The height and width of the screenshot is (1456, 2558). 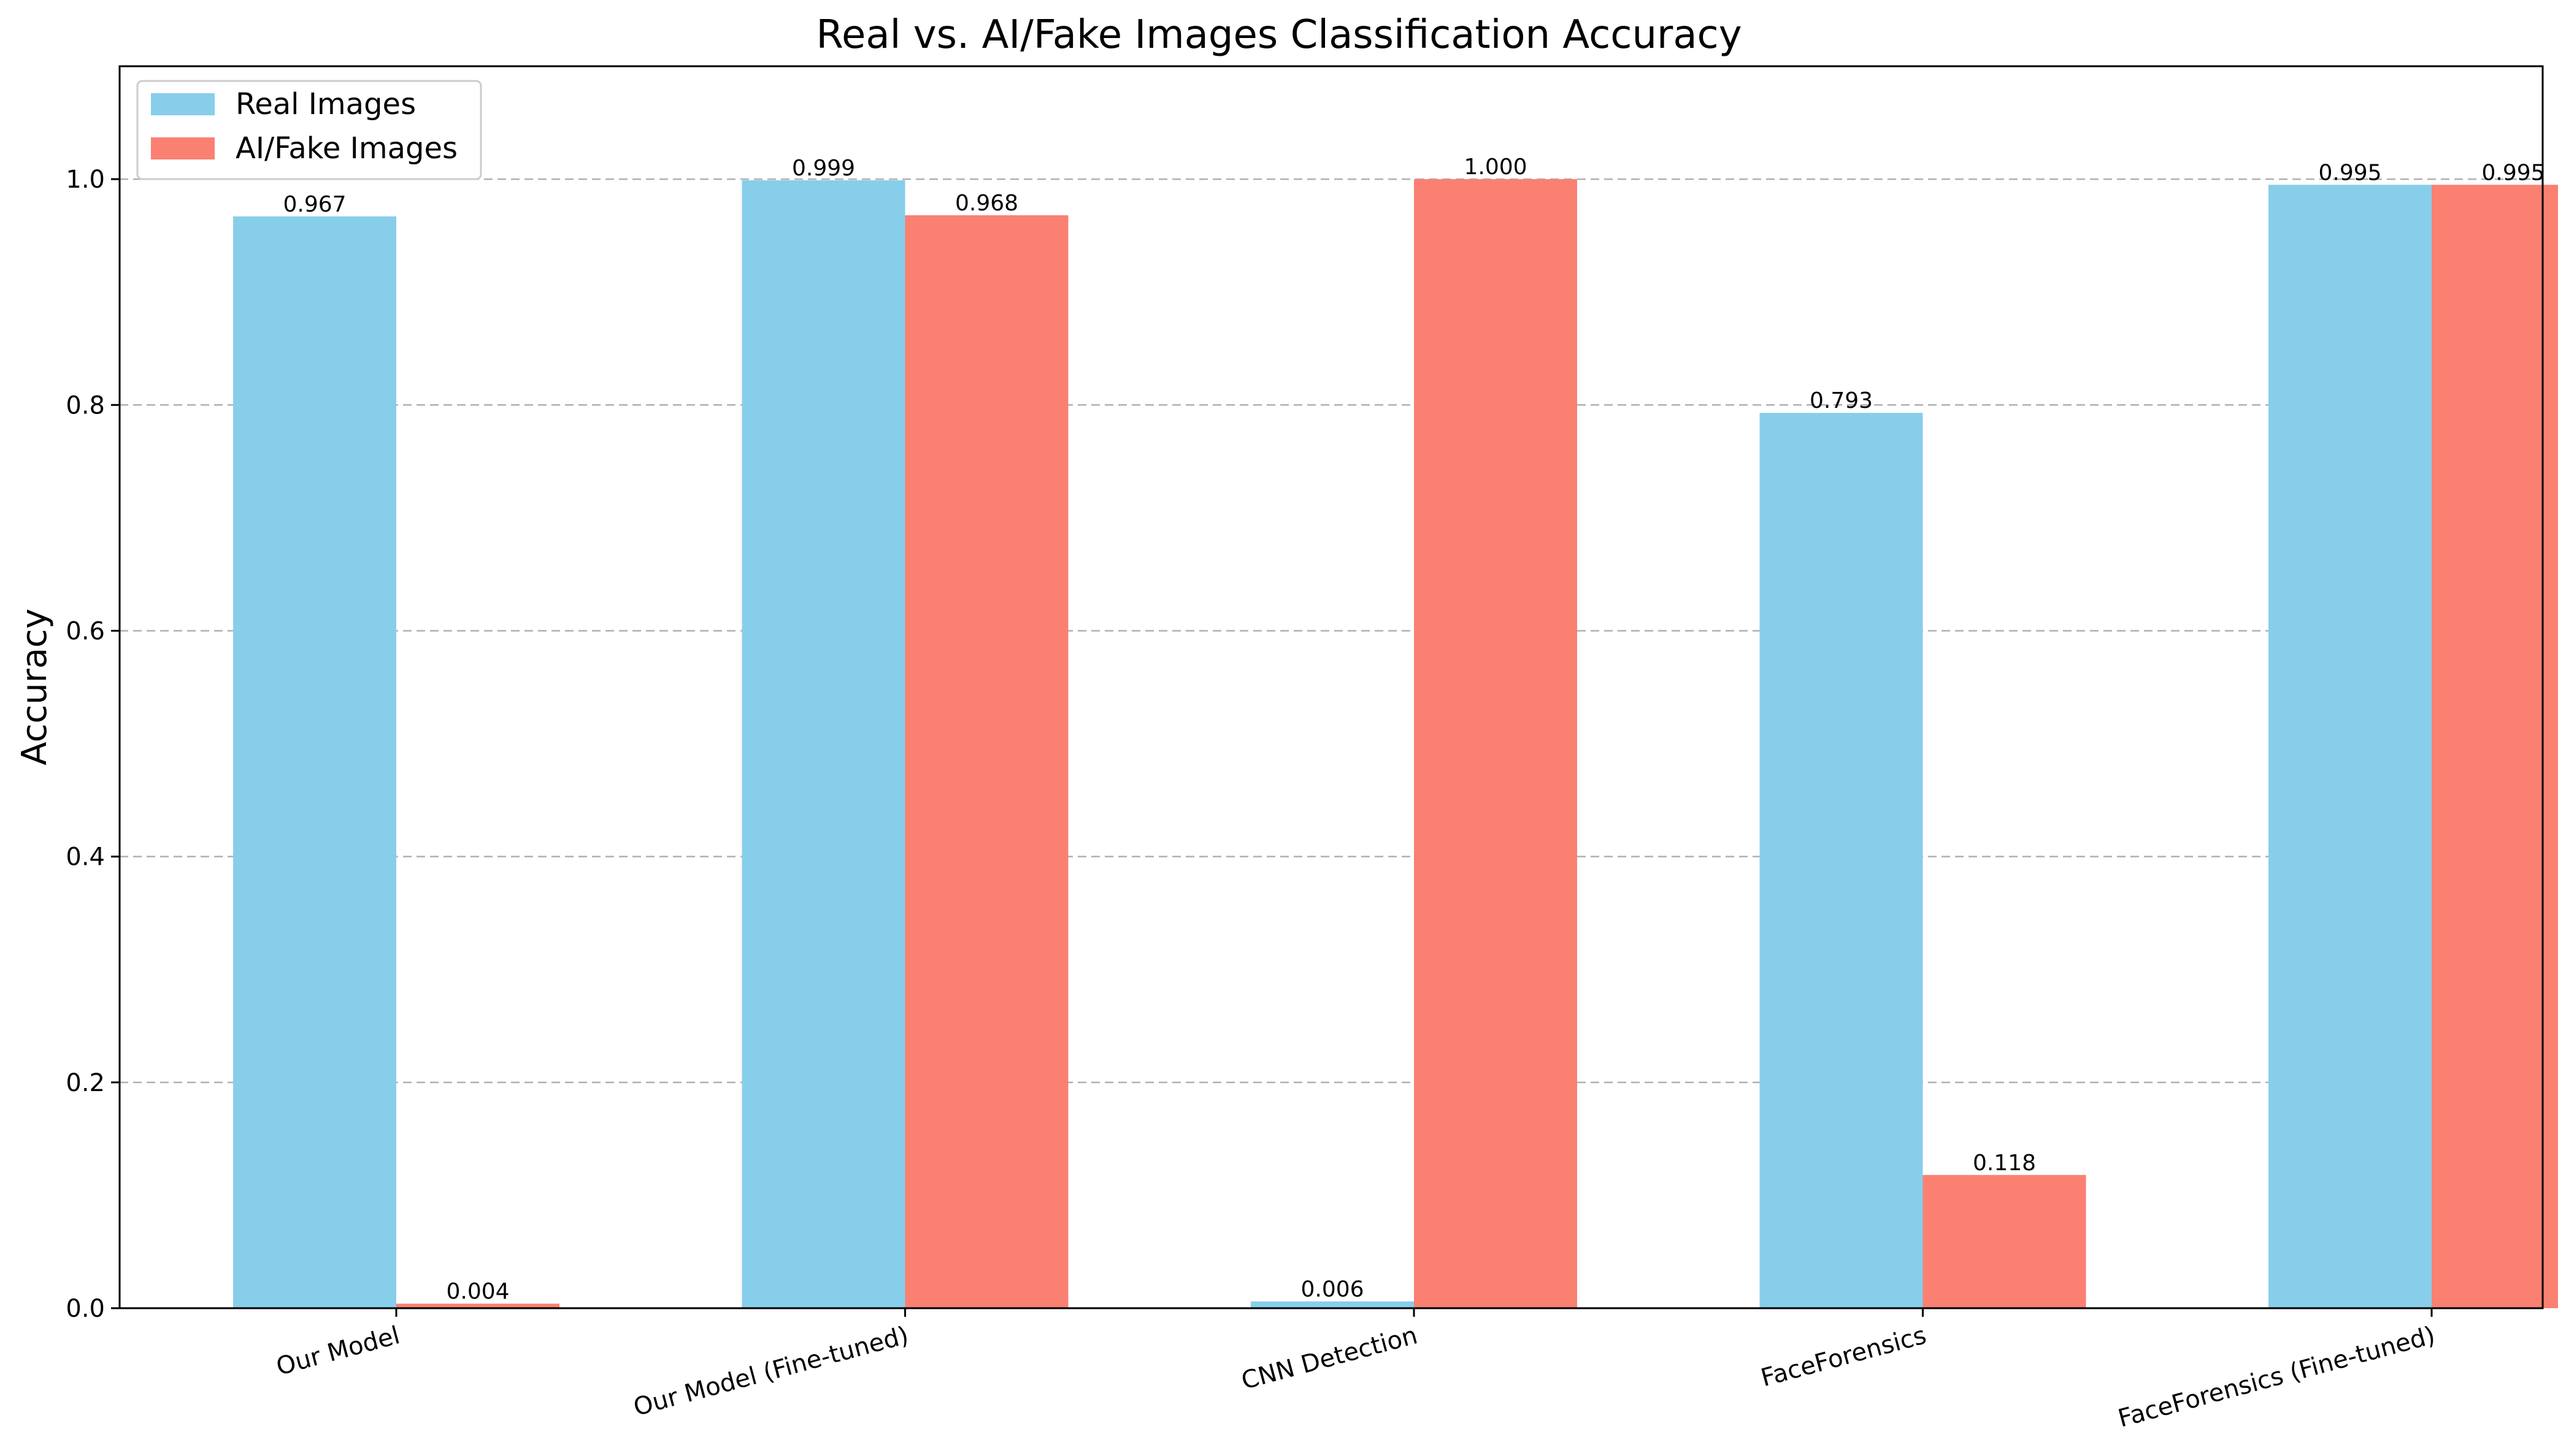 What do you see at coordinates (347, 148) in the screenshot?
I see `legend-label: AI/Fake Images` at bounding box center [347, 148].